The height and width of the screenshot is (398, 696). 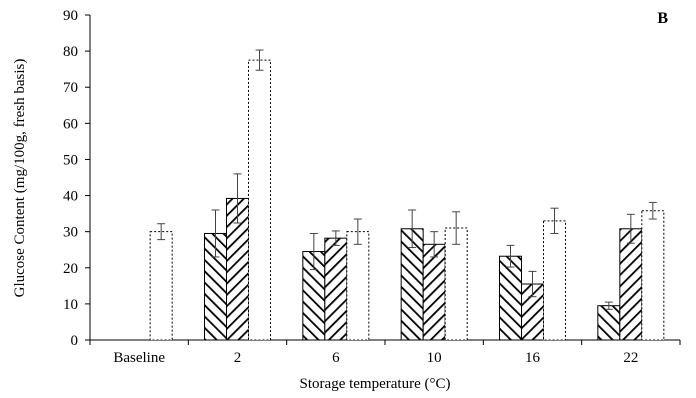 I want to click on x-tick-label: 16, so click(x=533, y=358).